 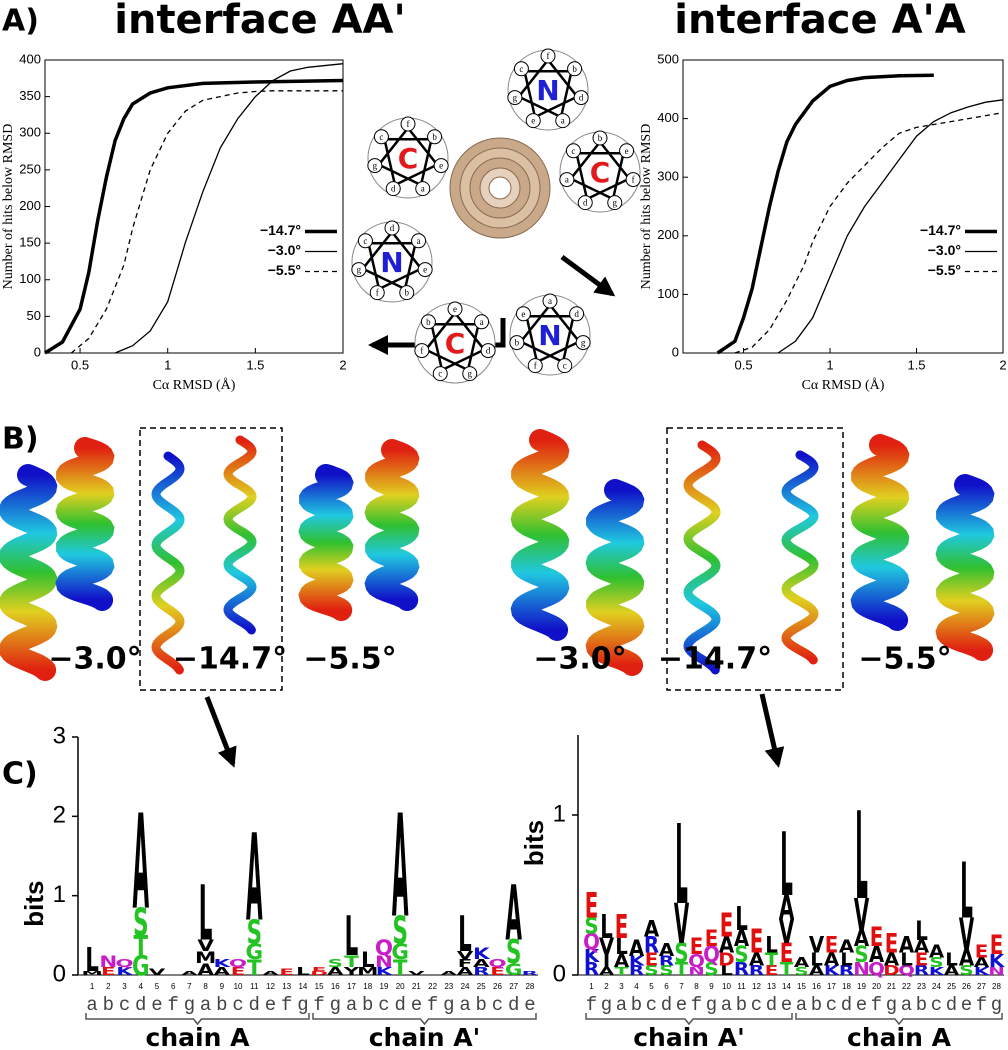 What do you see at coordinates (400, 952) in the screenshot?
I see `logo-letter: G` at bounding box center [400, 952].